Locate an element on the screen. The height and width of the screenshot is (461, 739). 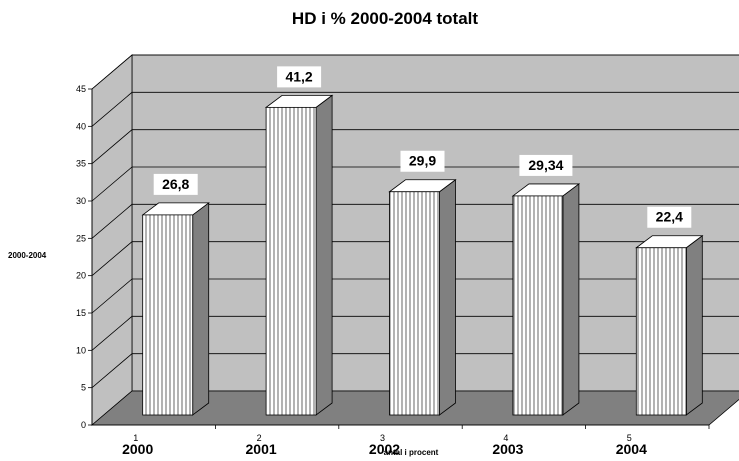
x-tick-label: 2003 is located at coordinates (507, 449).